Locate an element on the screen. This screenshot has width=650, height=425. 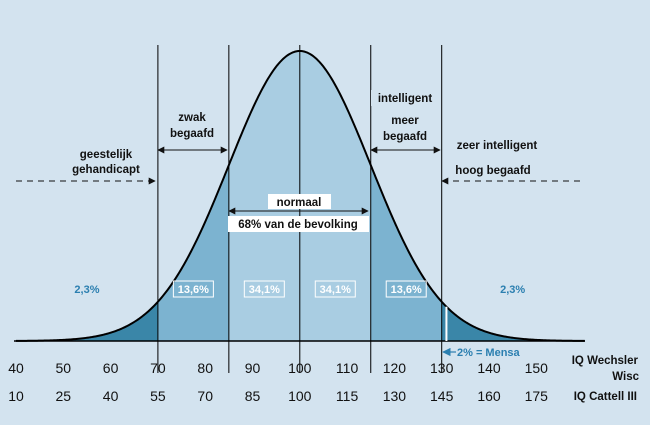
pct-label-5: 13,6% is located at coordinates (406, 290).